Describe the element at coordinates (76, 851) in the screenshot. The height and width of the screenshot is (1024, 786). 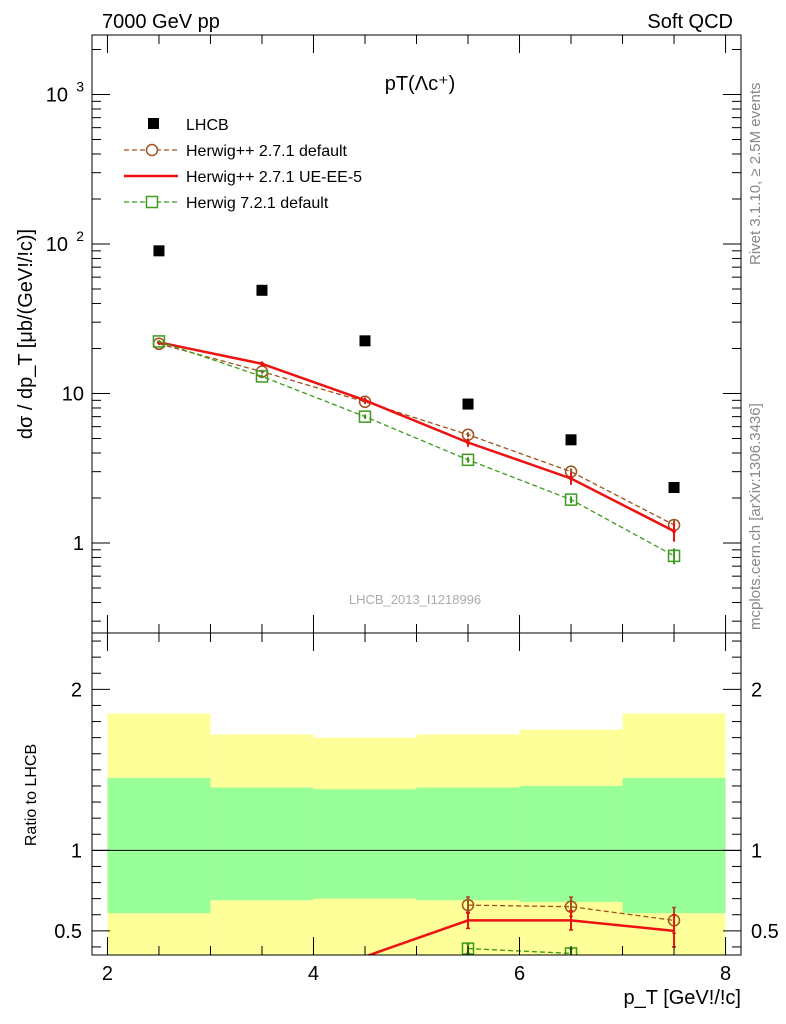
I see `ratio-y-tick-label: 1` at that location.